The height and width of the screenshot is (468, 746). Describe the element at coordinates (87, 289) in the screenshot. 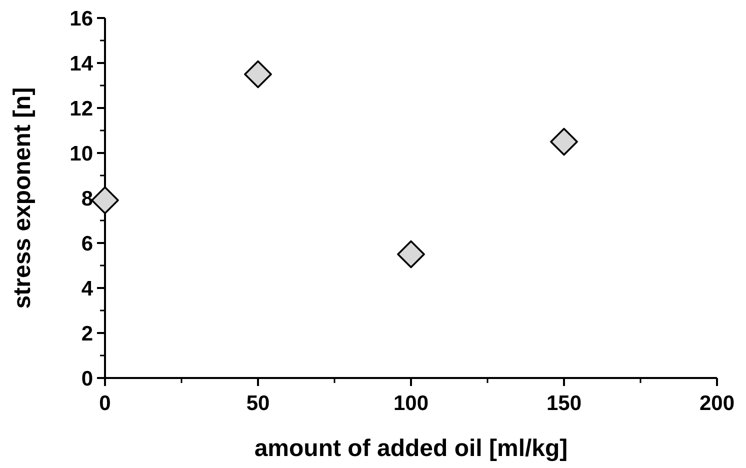

I see `y-tick-label: 4` at that location.